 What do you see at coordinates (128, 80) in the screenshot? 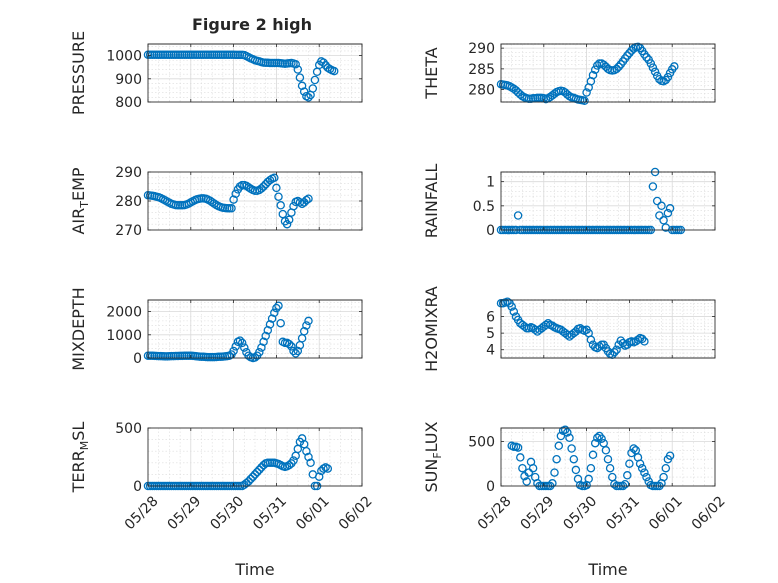
I see `y-tick-label: 900` at bounding box center [128, 80].